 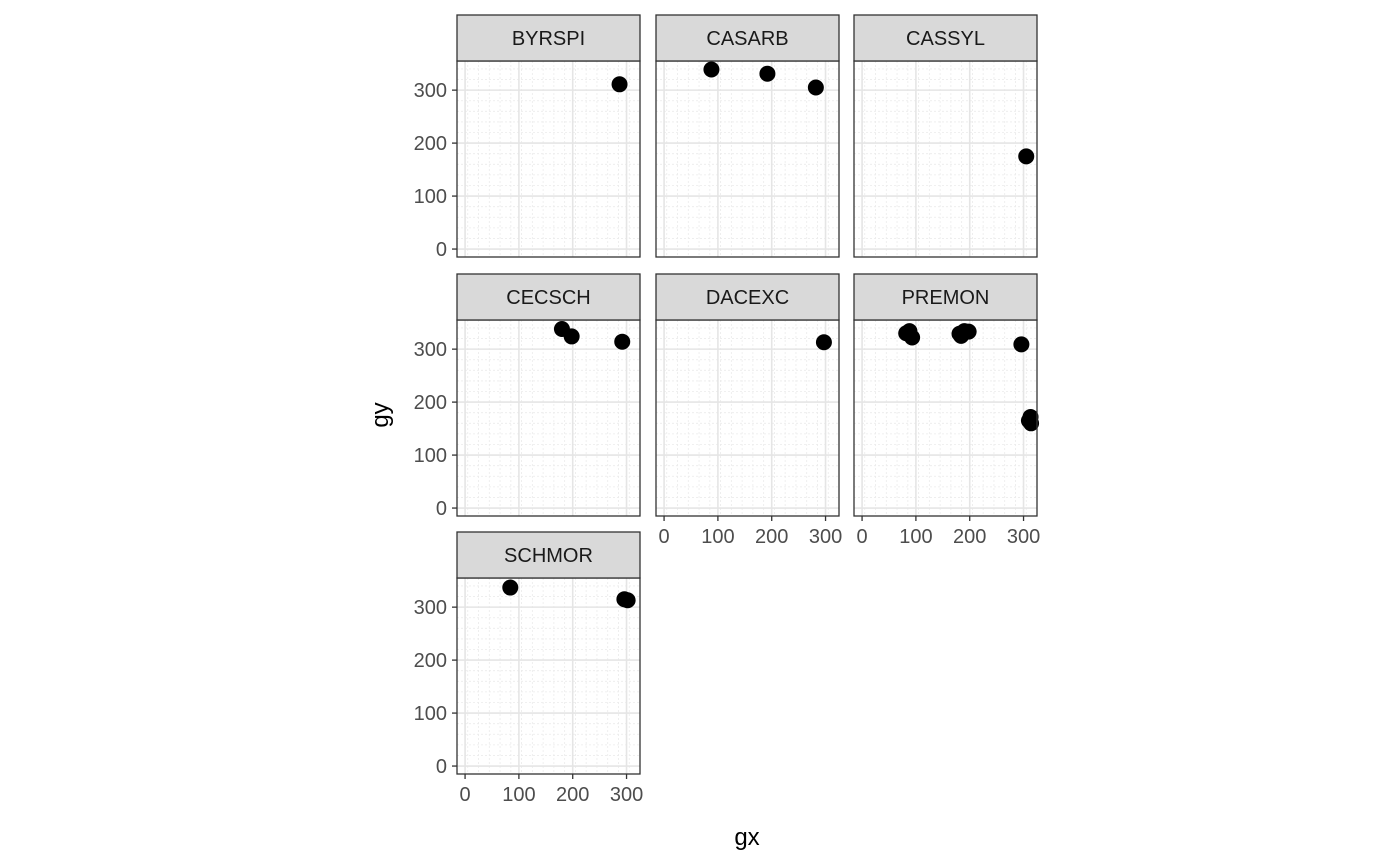 I want to click on facet-panel-cecsch: CECSCH 0 100 200 300, so click(x=527, y=396).